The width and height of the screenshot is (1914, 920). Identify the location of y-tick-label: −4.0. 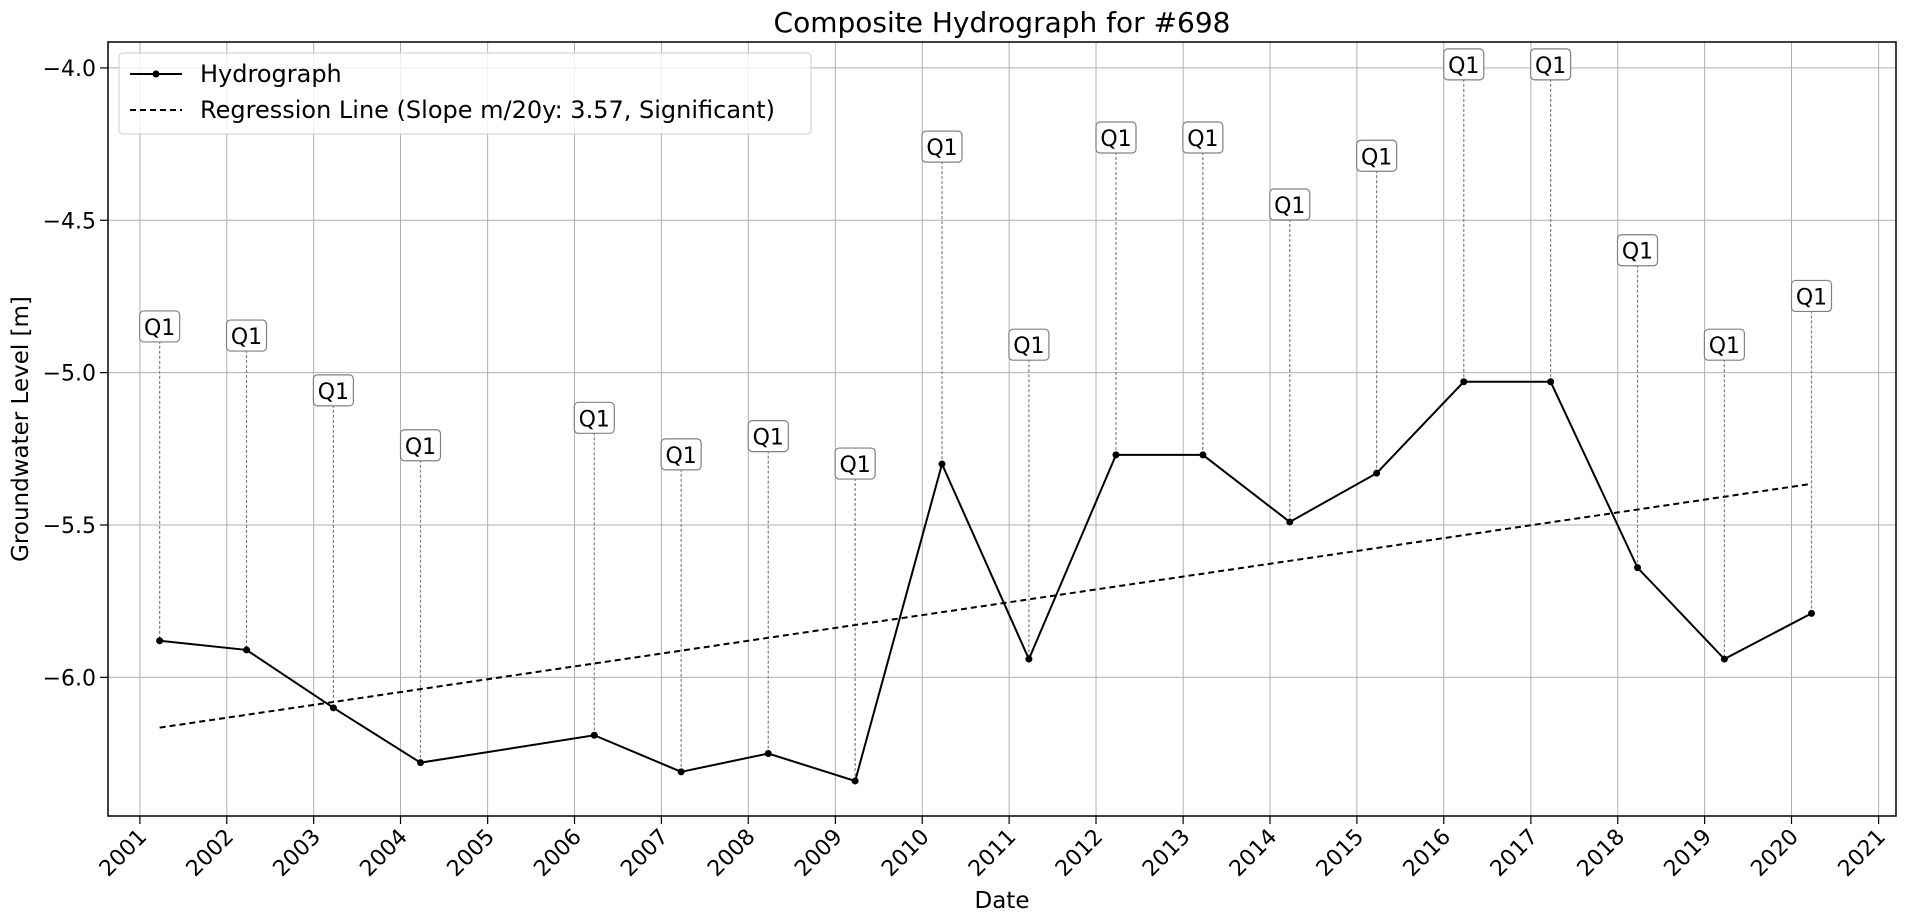
(69, 69).